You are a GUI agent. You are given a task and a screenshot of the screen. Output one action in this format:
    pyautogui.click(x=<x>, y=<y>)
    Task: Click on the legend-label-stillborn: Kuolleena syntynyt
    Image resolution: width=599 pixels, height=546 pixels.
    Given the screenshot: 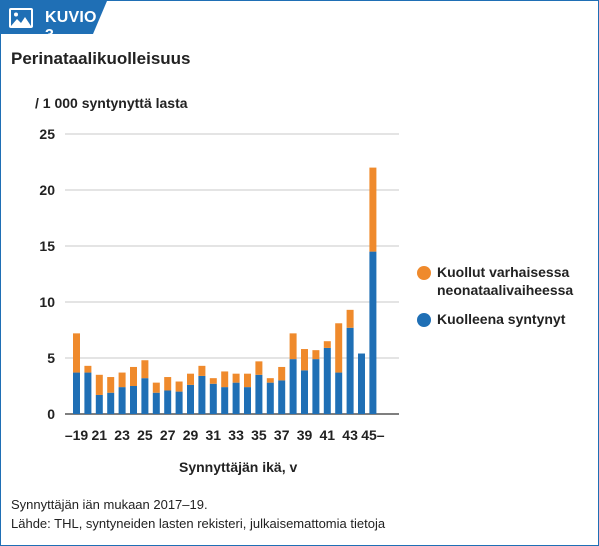 What is the action you would take?
    pyautogui.click(x=501, y=319)
    